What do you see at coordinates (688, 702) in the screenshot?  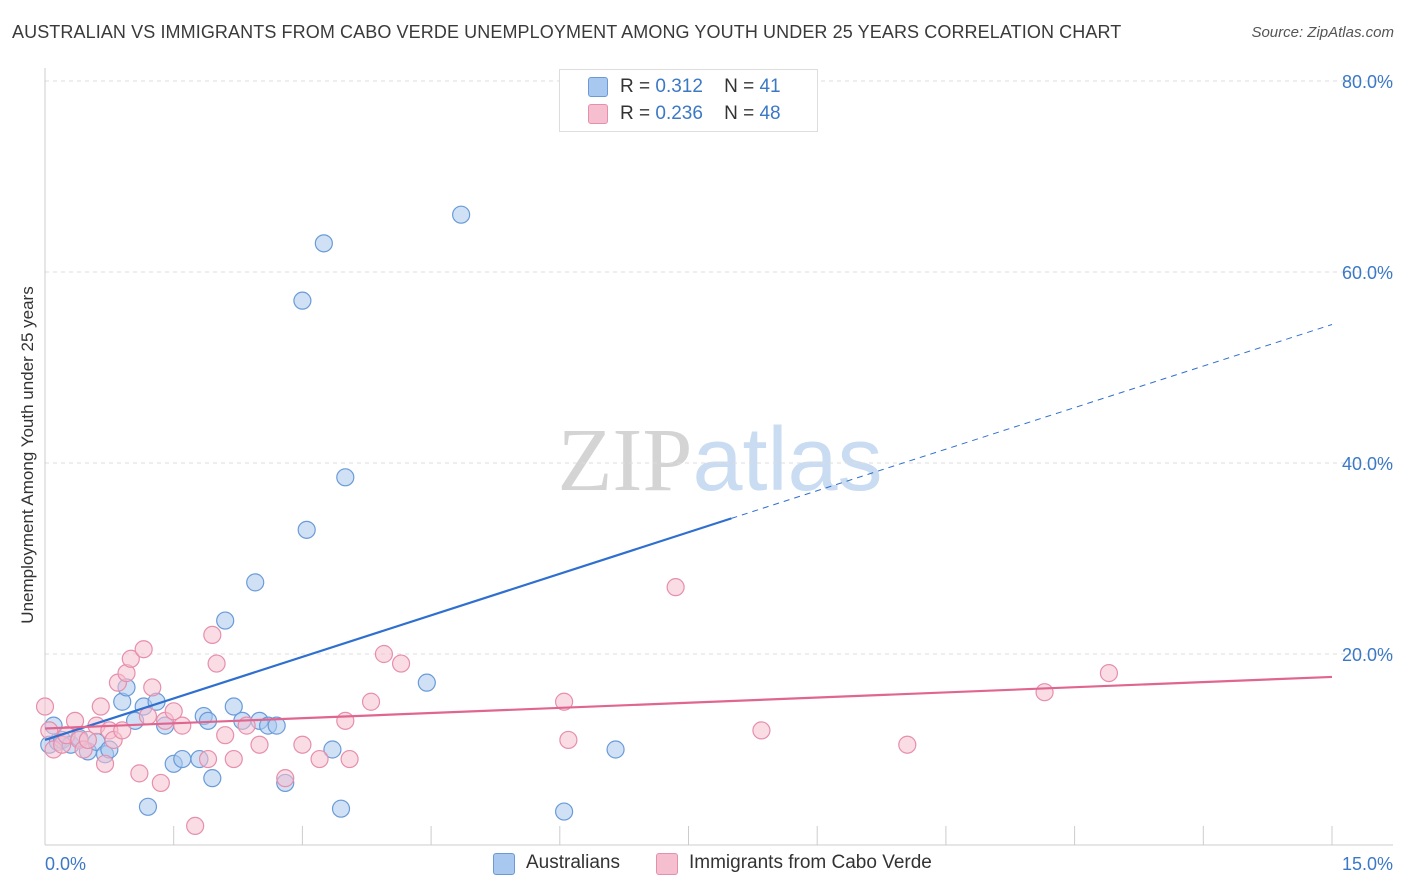 I see `trend-line-cabo-verde` at bounding box center [688, 702].